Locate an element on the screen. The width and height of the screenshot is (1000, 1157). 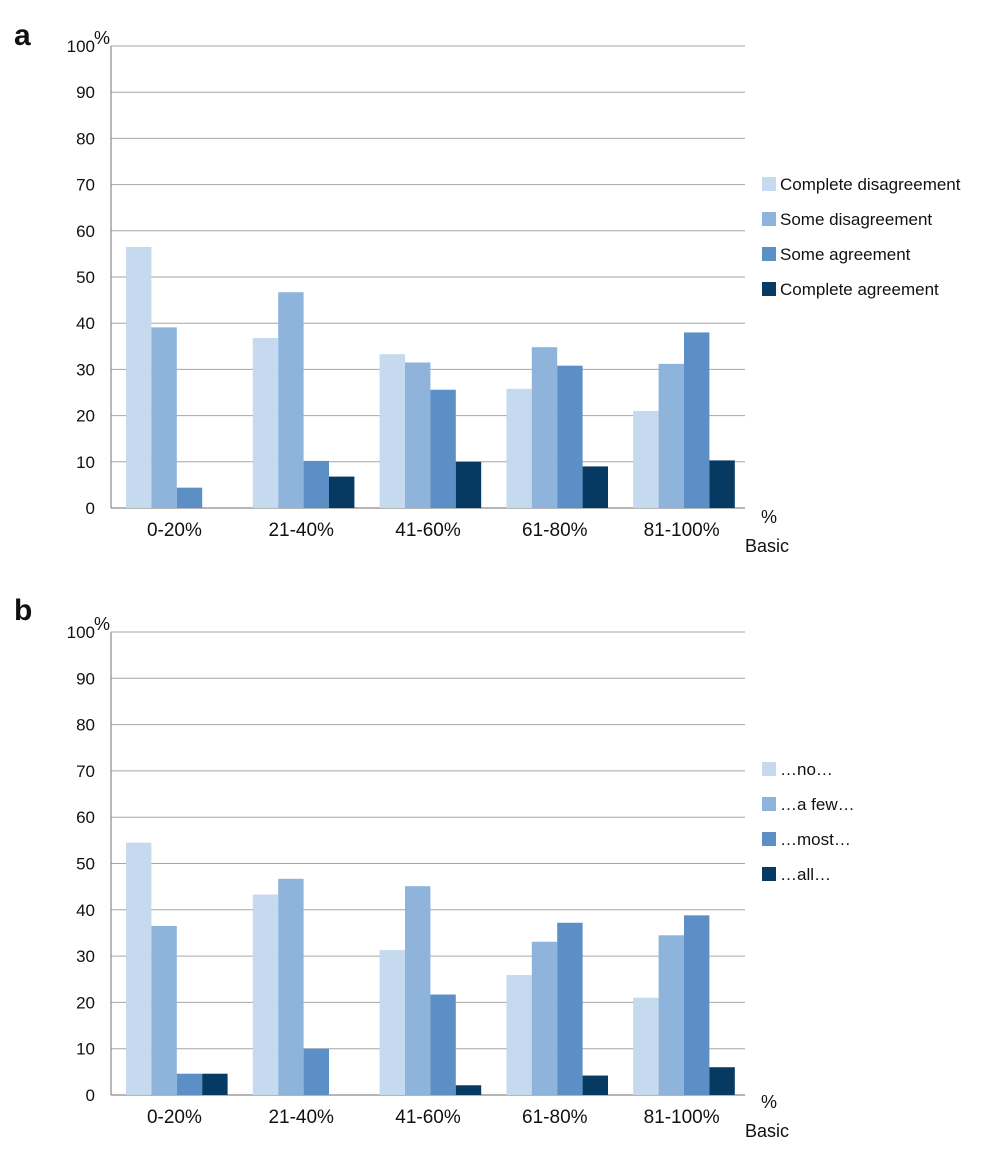
panel-label: b is located at coordinates (23, 610).